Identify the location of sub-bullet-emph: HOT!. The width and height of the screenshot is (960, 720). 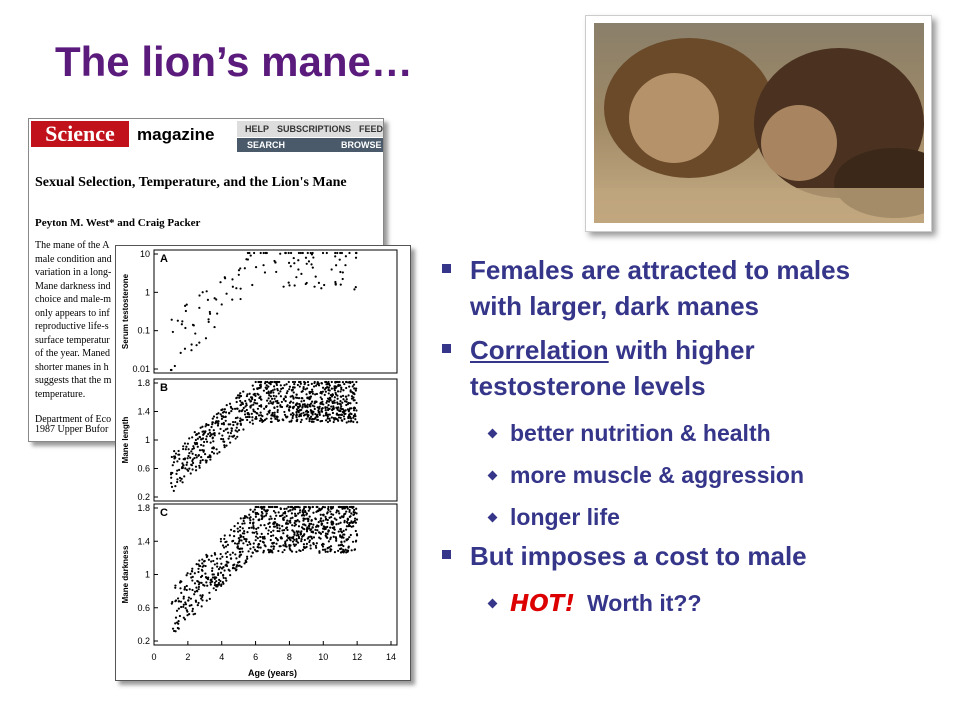
(542, 604).